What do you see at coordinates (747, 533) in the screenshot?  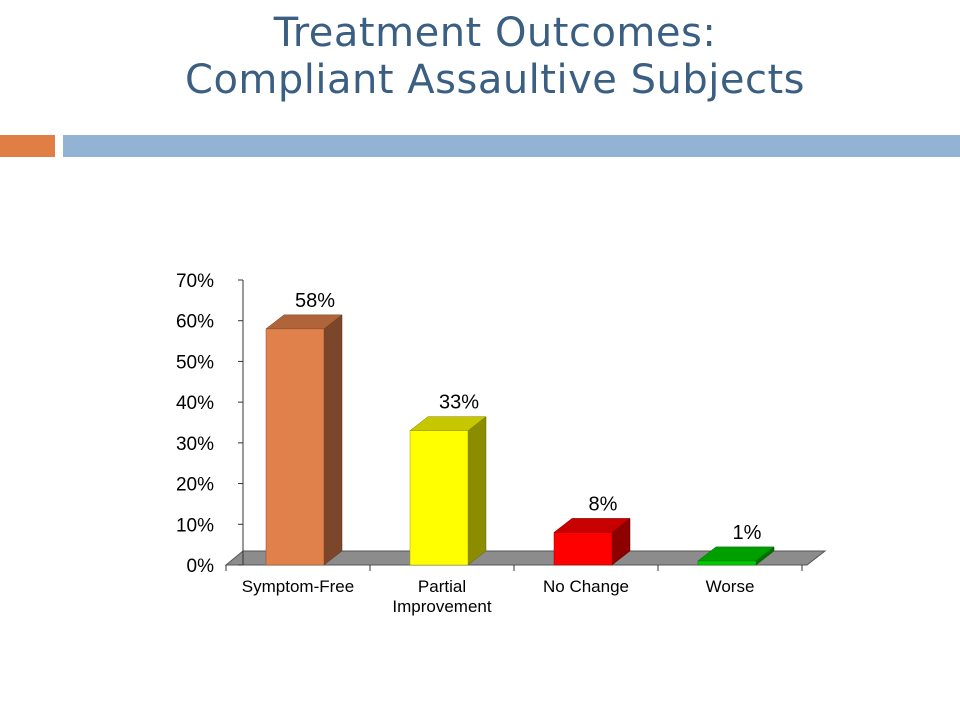 I see `data-label: 1%` at bounding box center [747, 533].